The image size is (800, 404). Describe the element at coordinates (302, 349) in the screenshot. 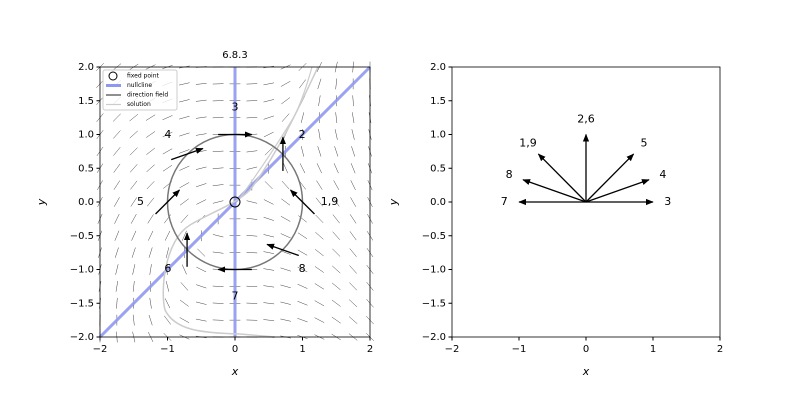

I see `x-tick-label: 1` at that location.